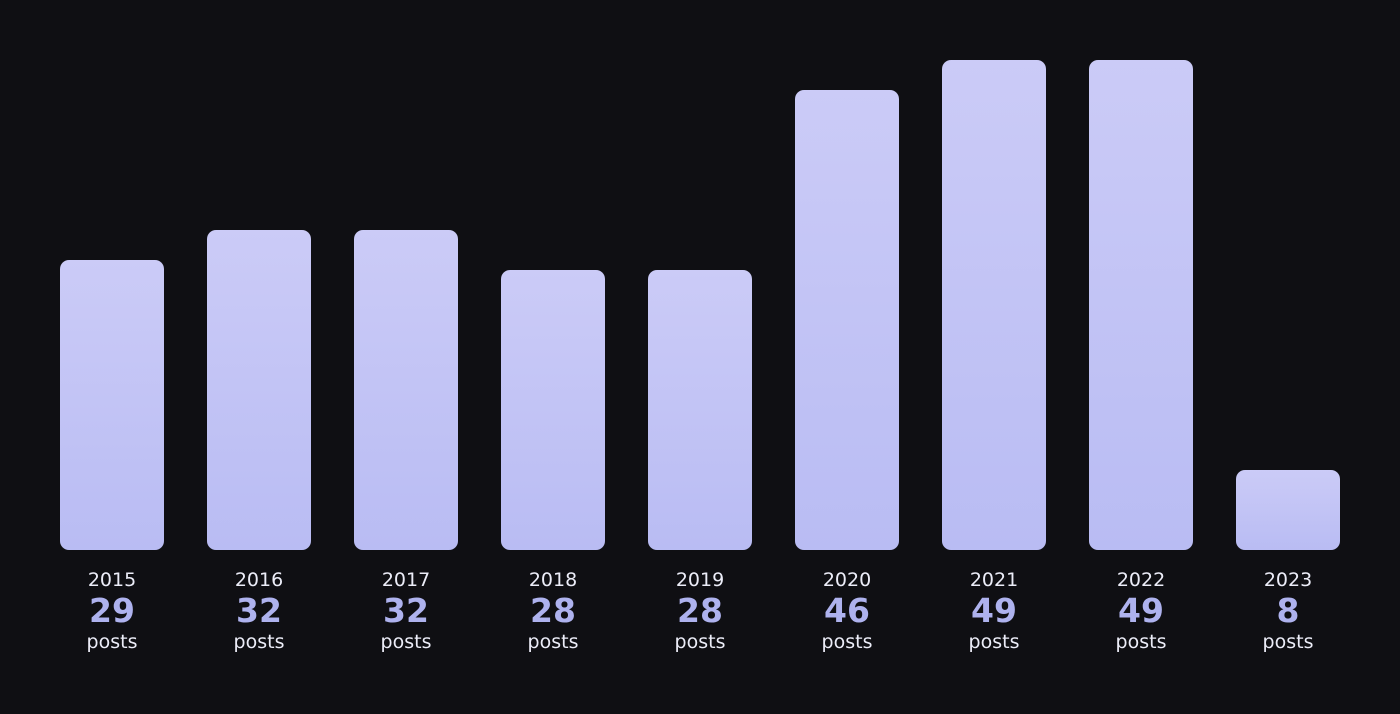 This screenshot has height=714, width=1400. What do you see at coordinates (700, 580) in the screenshot?
I see `year-label: 2019` at bounding box center [700, 580].